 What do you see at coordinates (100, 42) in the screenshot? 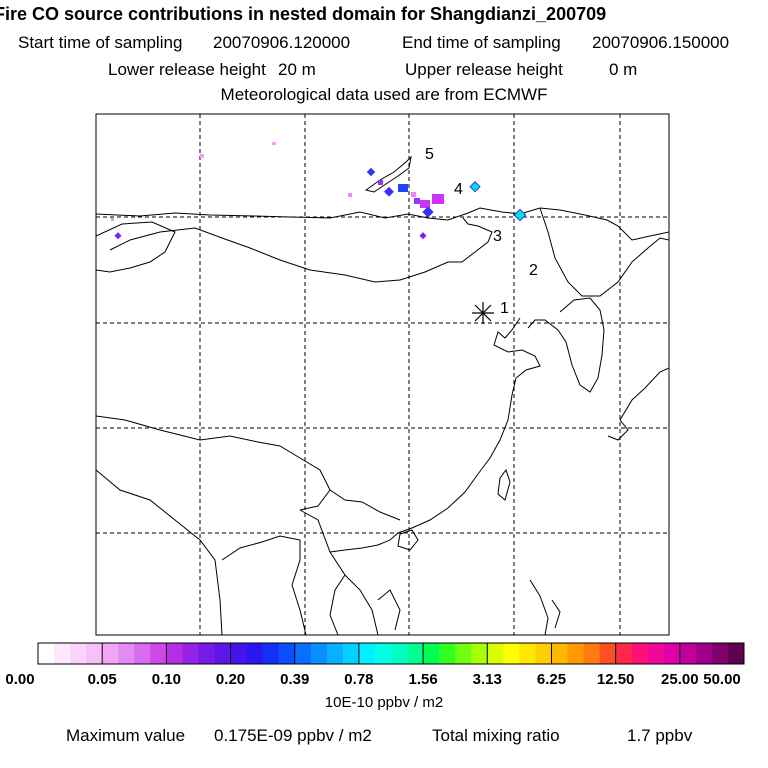
I see `start-time-label: Start time of sampling` at bounding box center [100, 42].